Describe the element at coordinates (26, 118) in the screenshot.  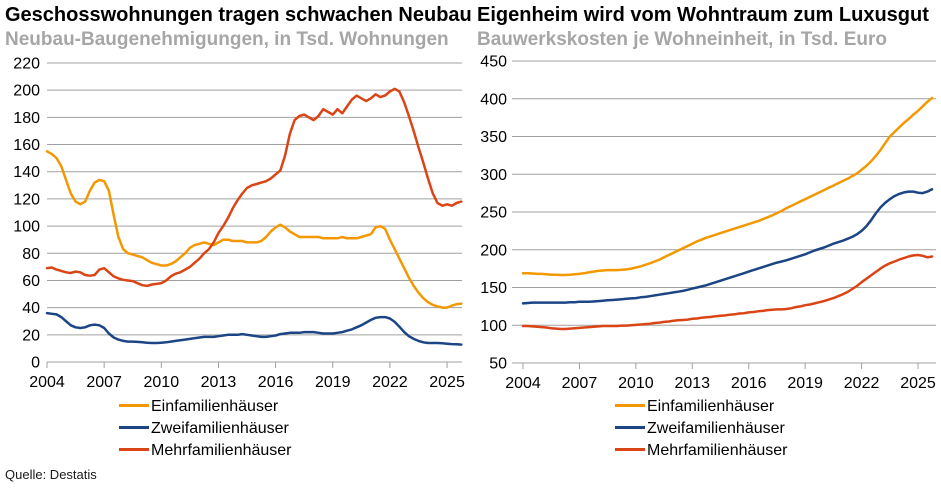
I see `y-axis-tick-label: 180` at that location.